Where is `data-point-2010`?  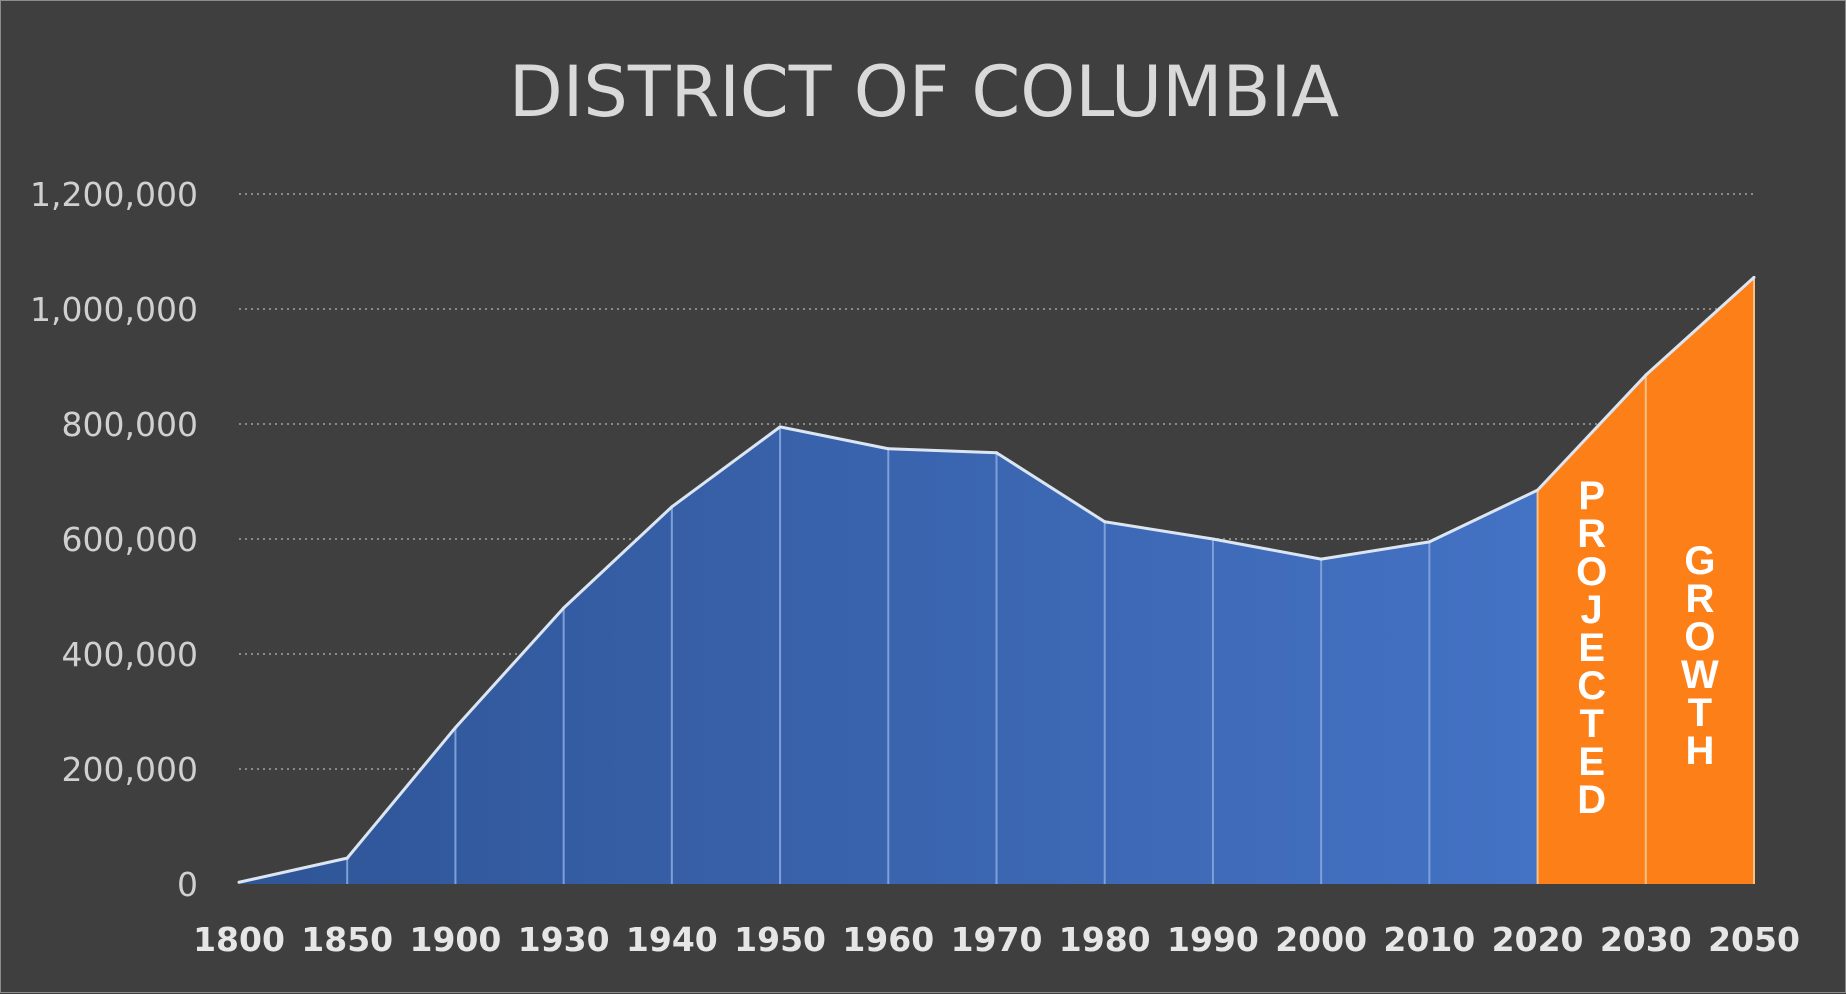 data-point-2010 is located at coordinates (1429, 542).